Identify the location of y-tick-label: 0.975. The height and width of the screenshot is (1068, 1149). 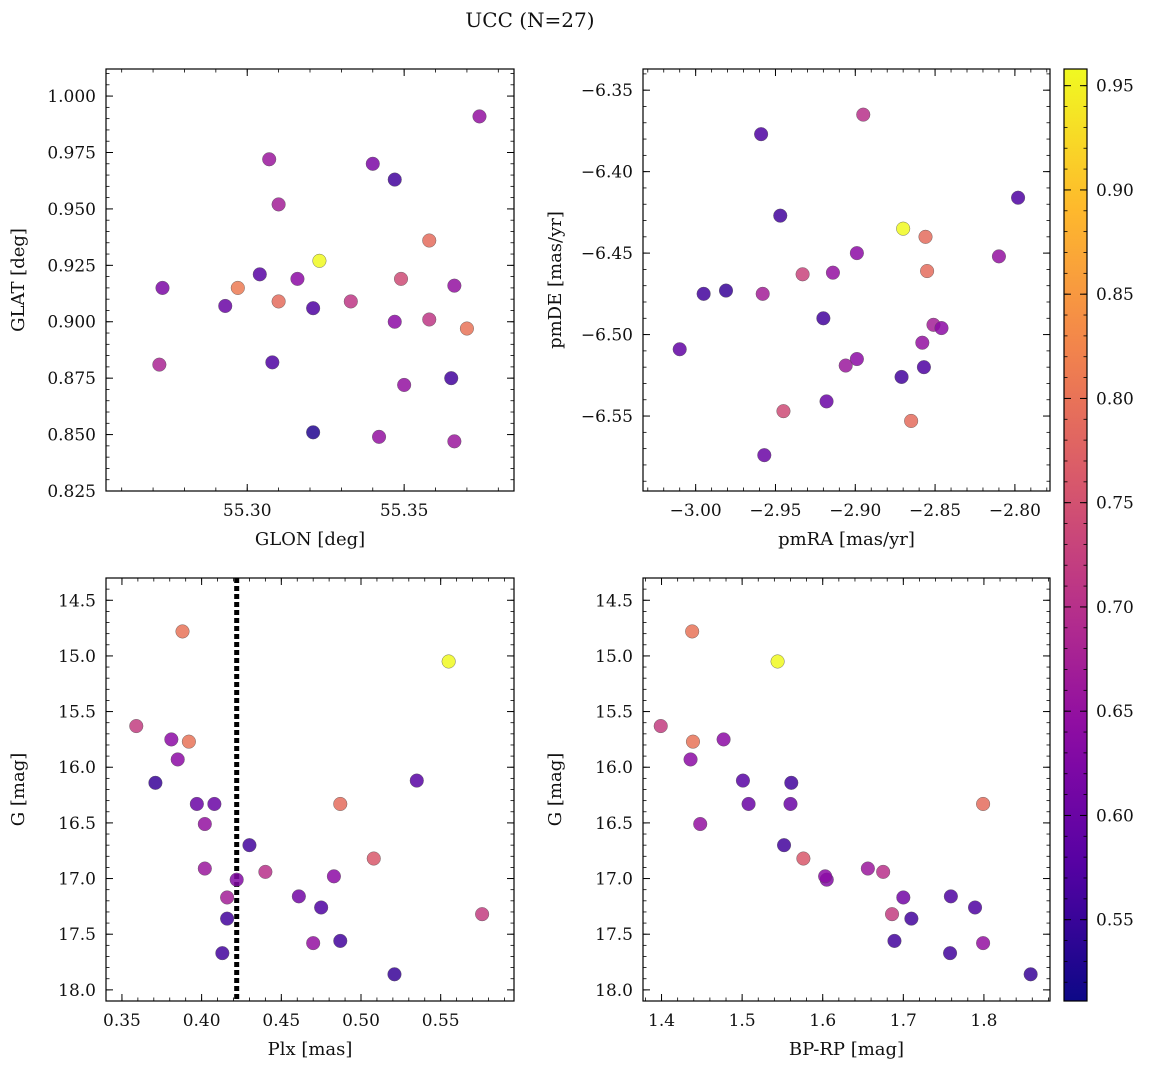
(71, 153).